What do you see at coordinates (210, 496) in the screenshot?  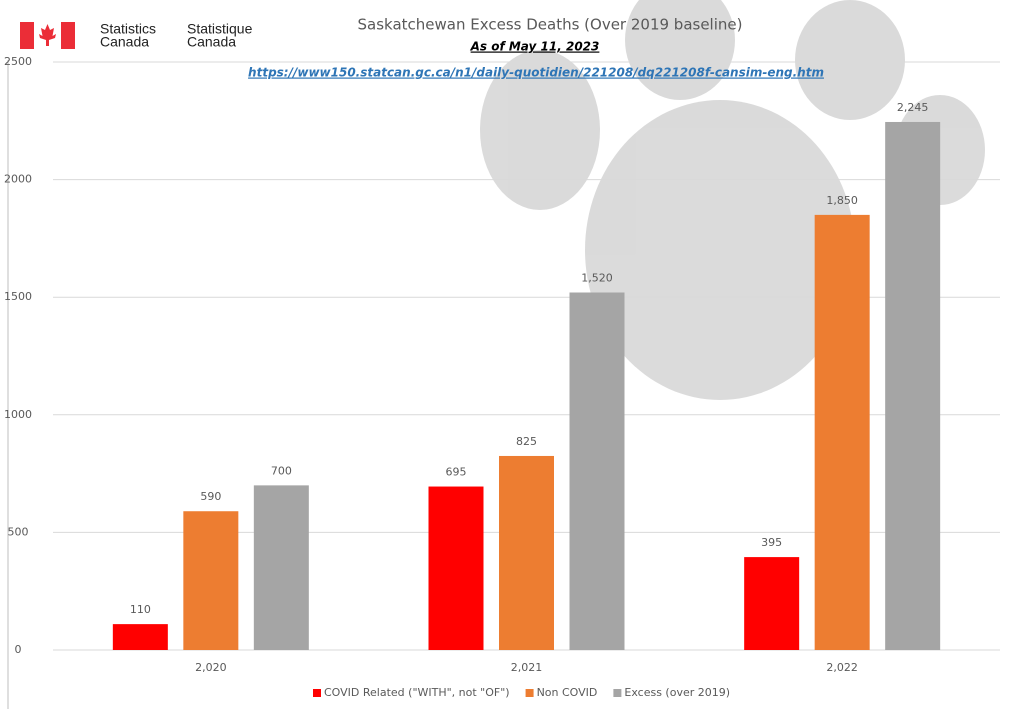 I see `data-label: 590` at bounding box center [210, 496].